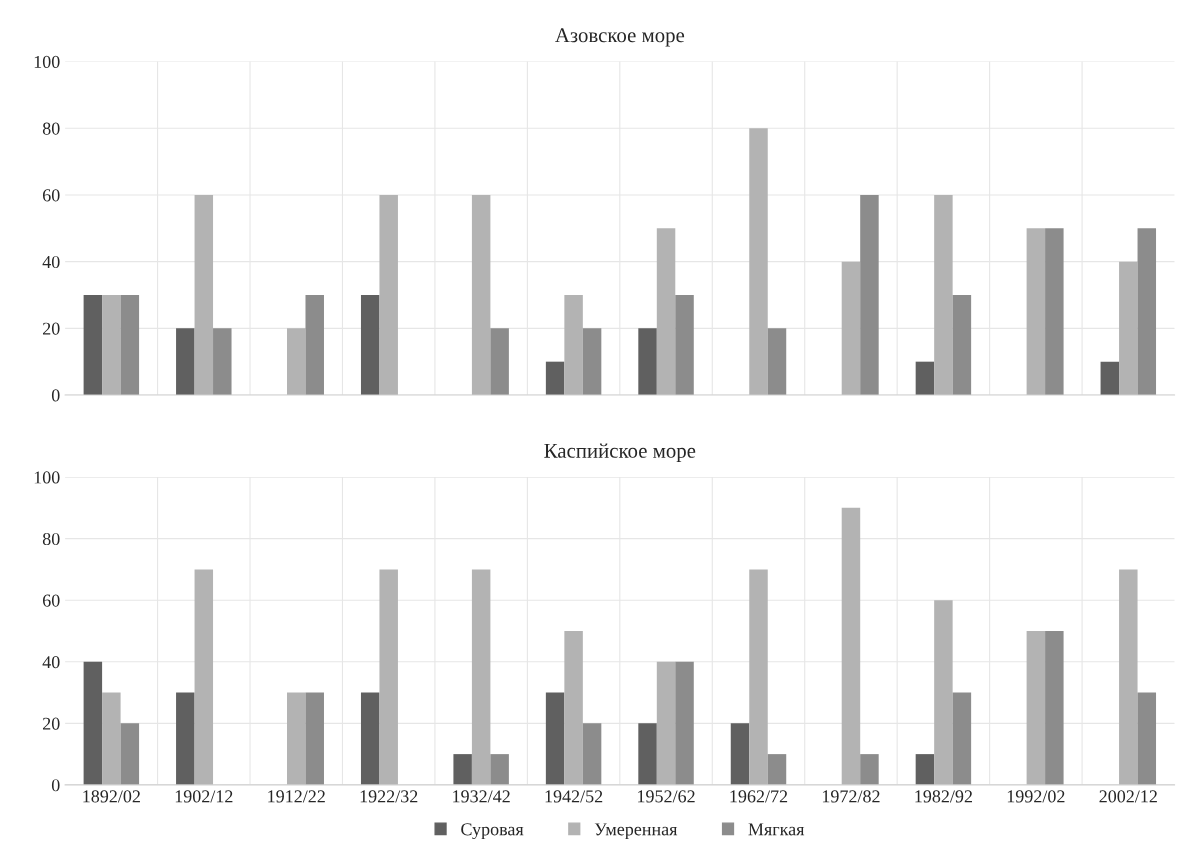  Describe the element at coordinates (111, 796) in the screenshot. I see `x-tick-label: 1892/02` at that location.